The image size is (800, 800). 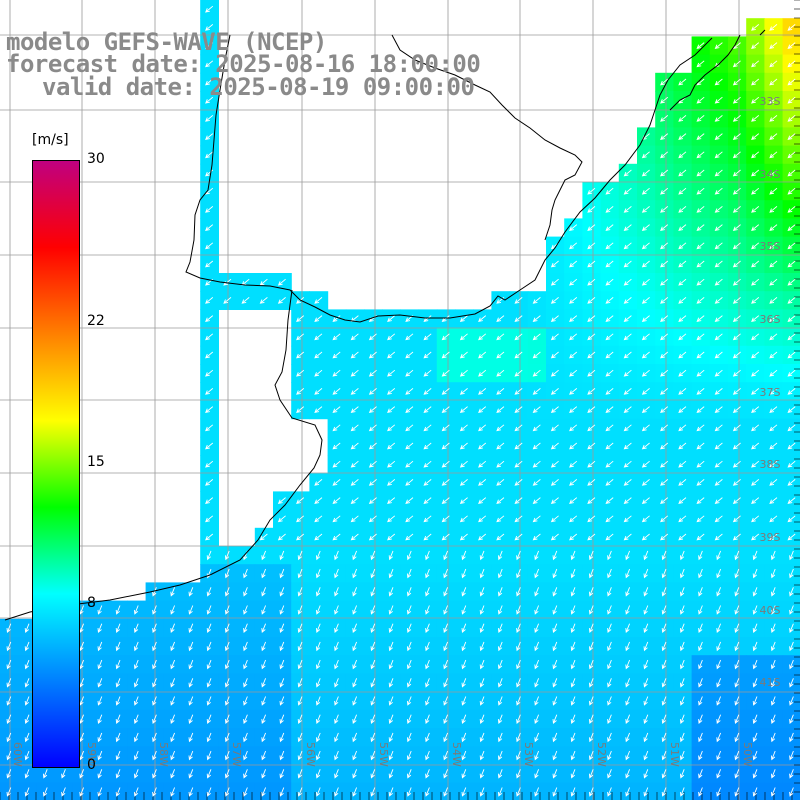 I want to click on longitude-label: 55W, so click(x=383, y=754).